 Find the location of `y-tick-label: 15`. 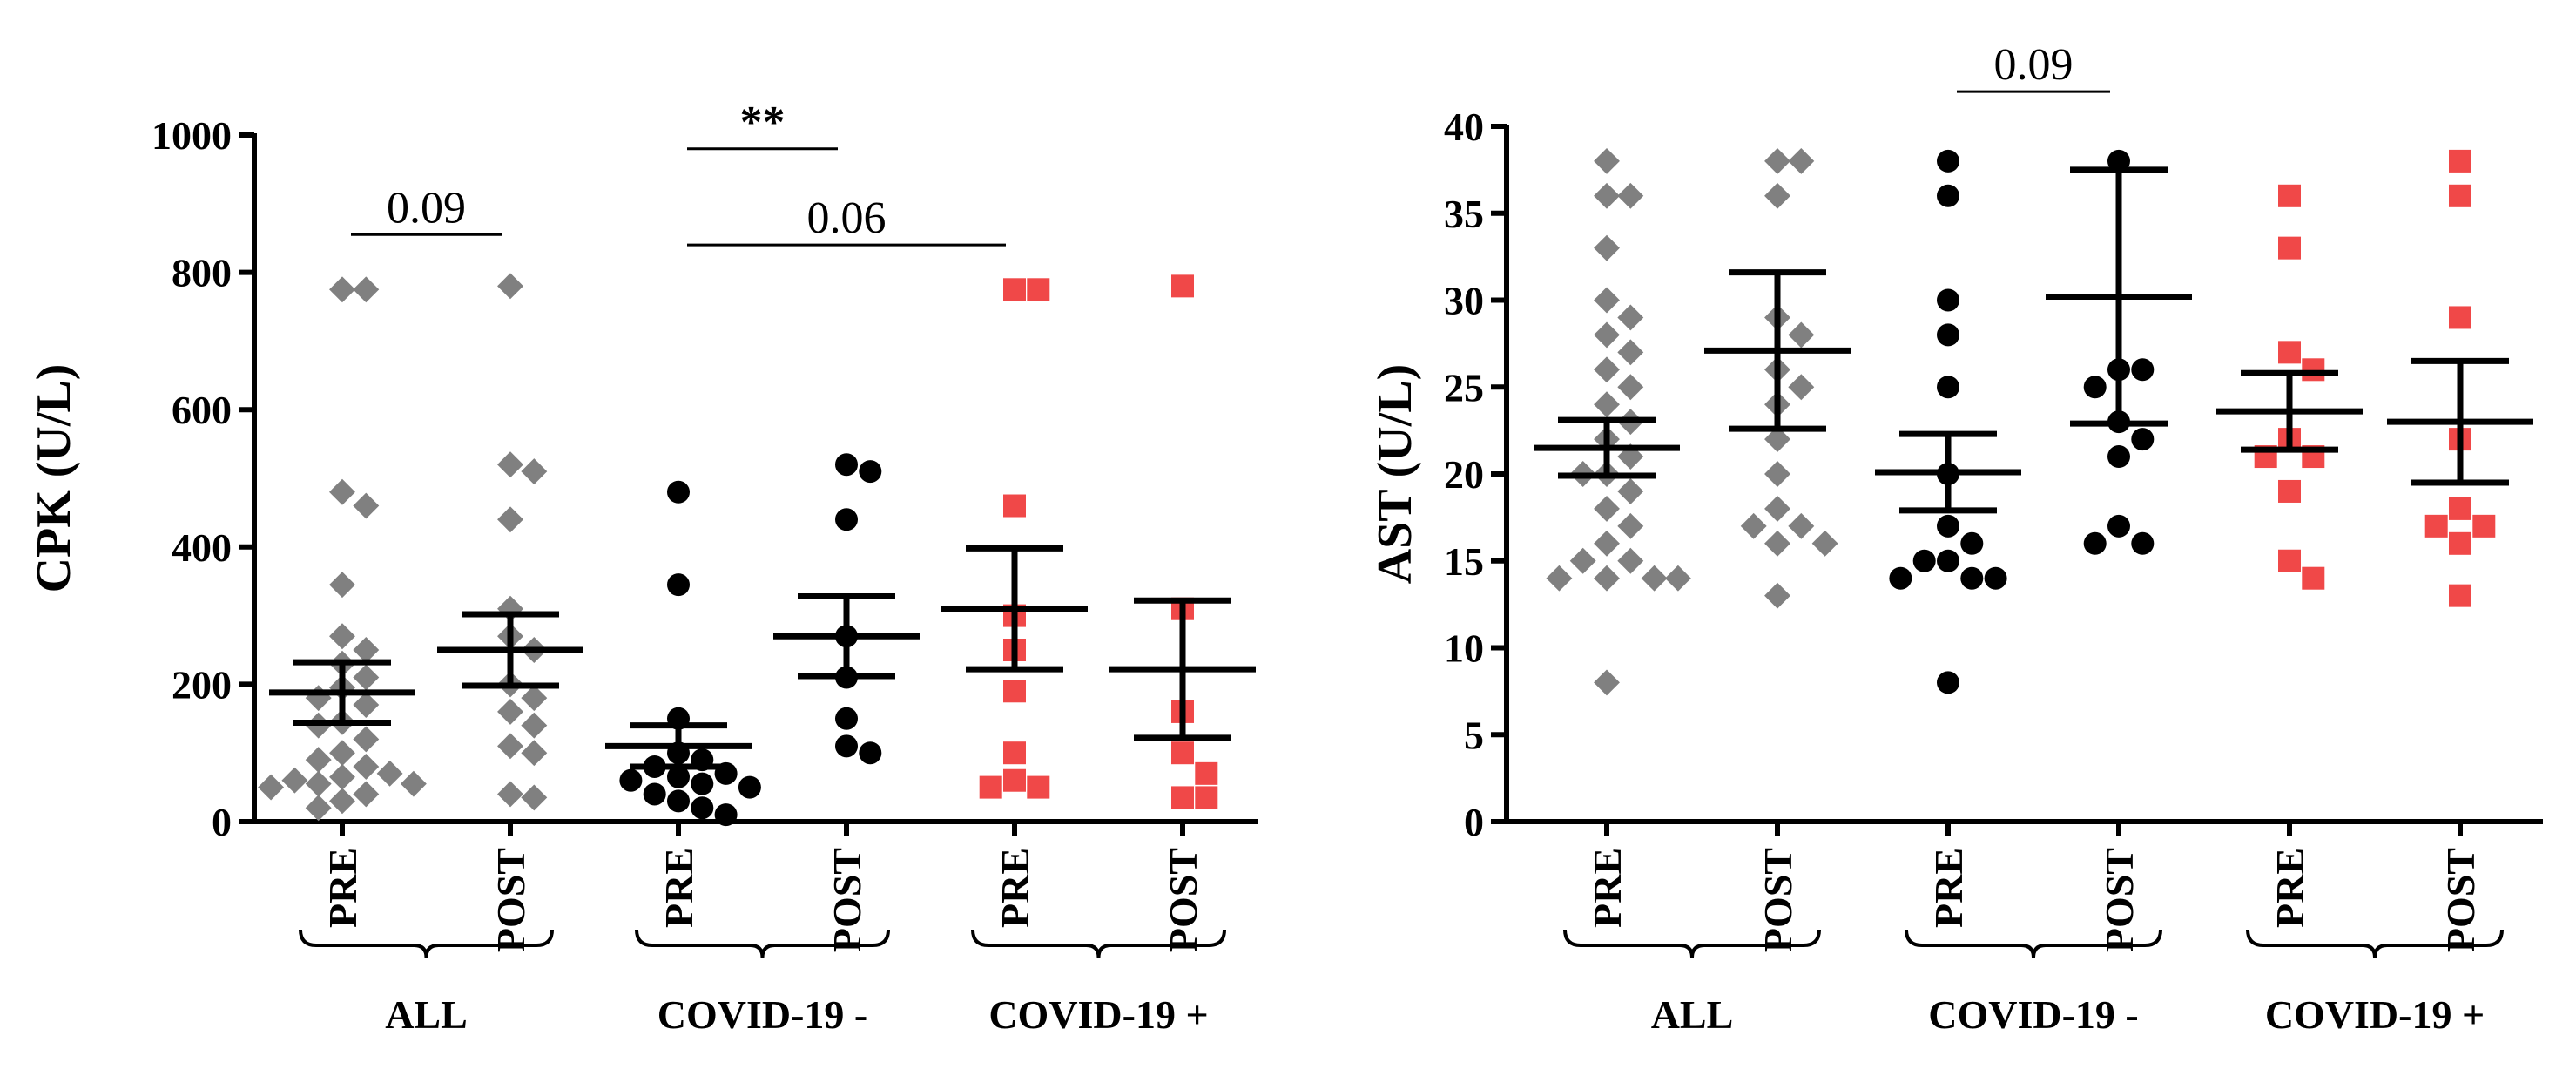

y-tick-label: 15 is located at coordinates (1464, 561).